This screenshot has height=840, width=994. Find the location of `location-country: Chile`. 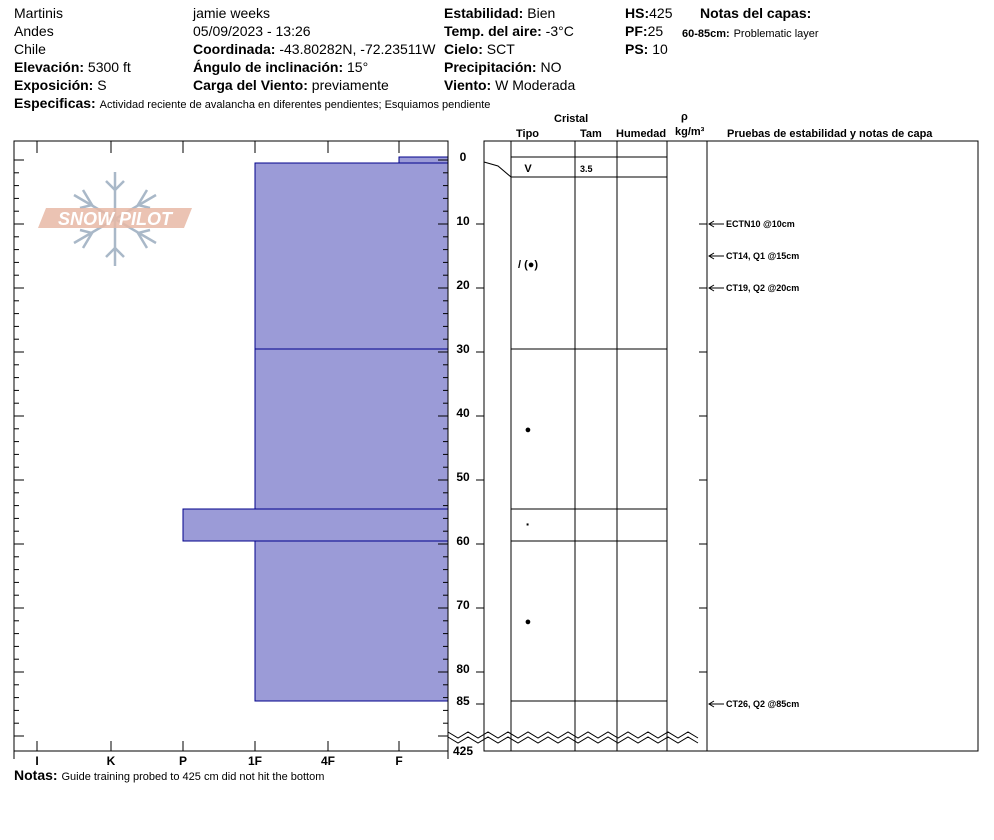

location-country: Chile is located at coordinates (30, 49).